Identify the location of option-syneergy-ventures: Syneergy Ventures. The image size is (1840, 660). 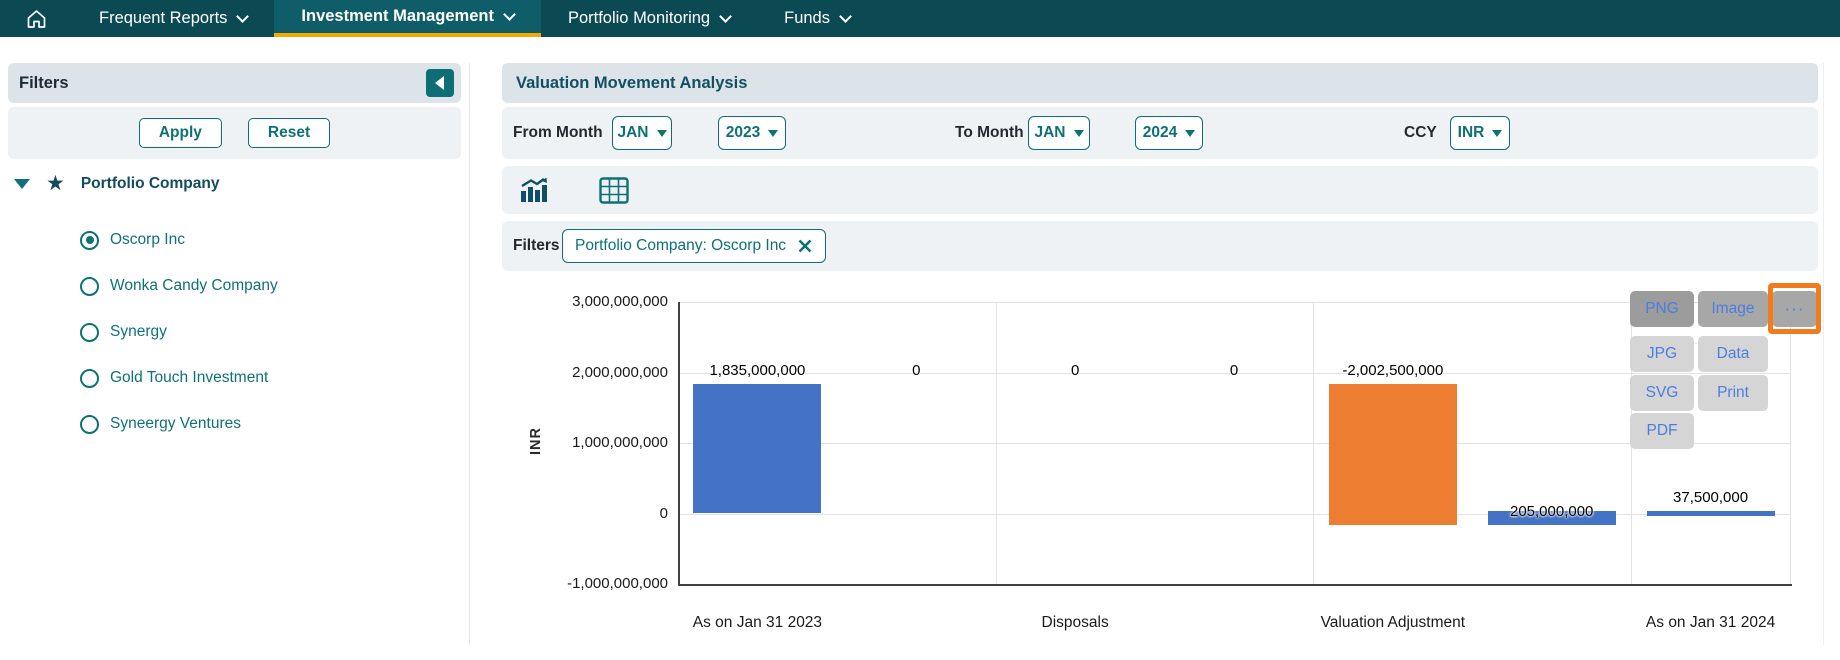
(179, 424).